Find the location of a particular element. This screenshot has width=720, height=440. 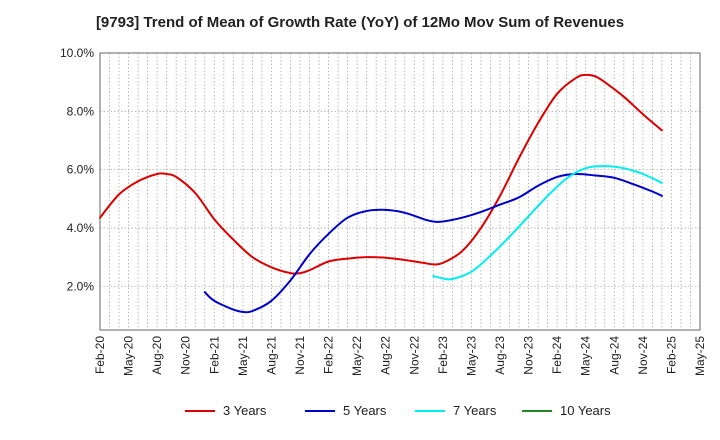

y-tick-label: 8.0% is located at coordinates (81, 111).